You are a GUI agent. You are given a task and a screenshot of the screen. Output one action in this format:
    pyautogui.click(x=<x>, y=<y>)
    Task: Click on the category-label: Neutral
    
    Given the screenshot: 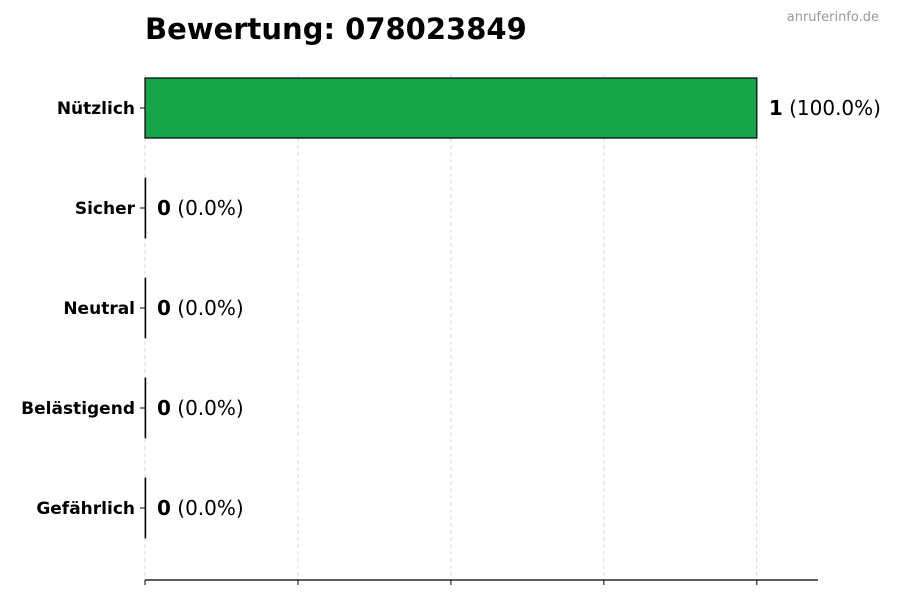 What is the action you would take?
    pyautogui.click(x=99, y=309)
    